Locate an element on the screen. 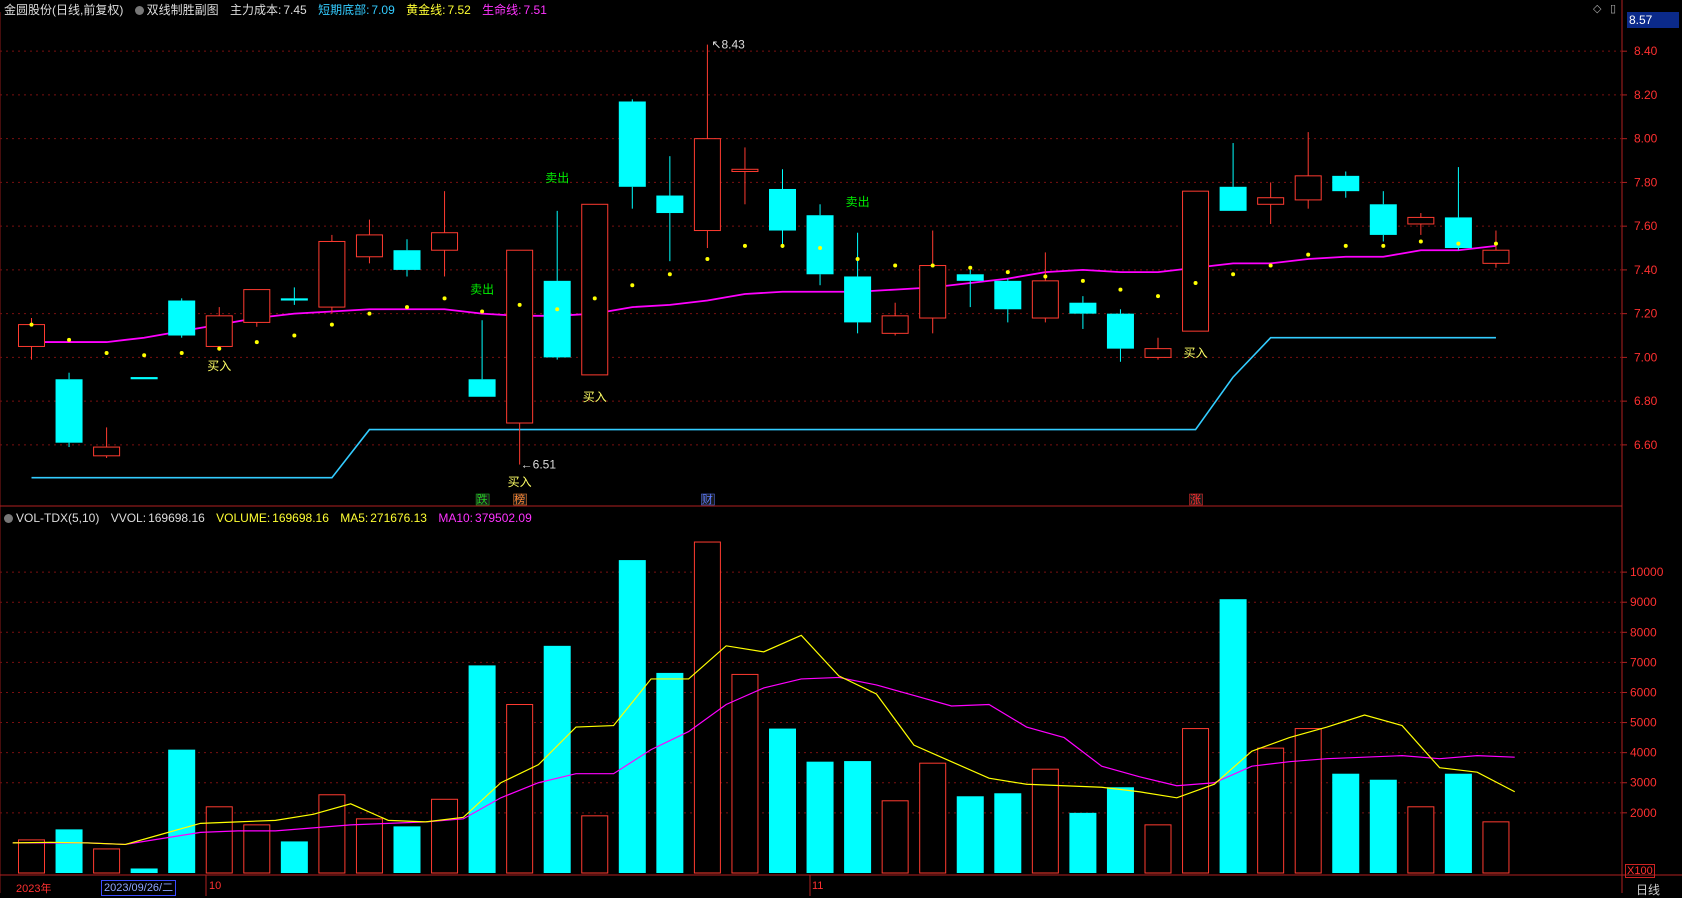 The height and width of the screenshot is (898, 1682). selected-date: 2023/09/26/二 is located at coordinates (139, 888).